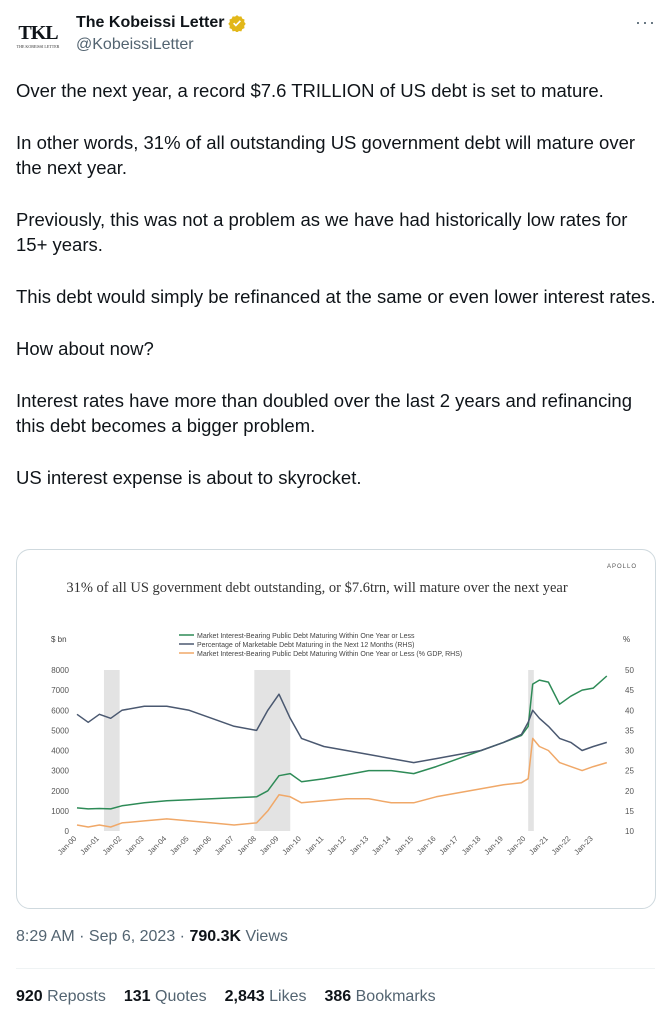  I want to click on author-handle: @KobeissiLetter, so click(135, 44).